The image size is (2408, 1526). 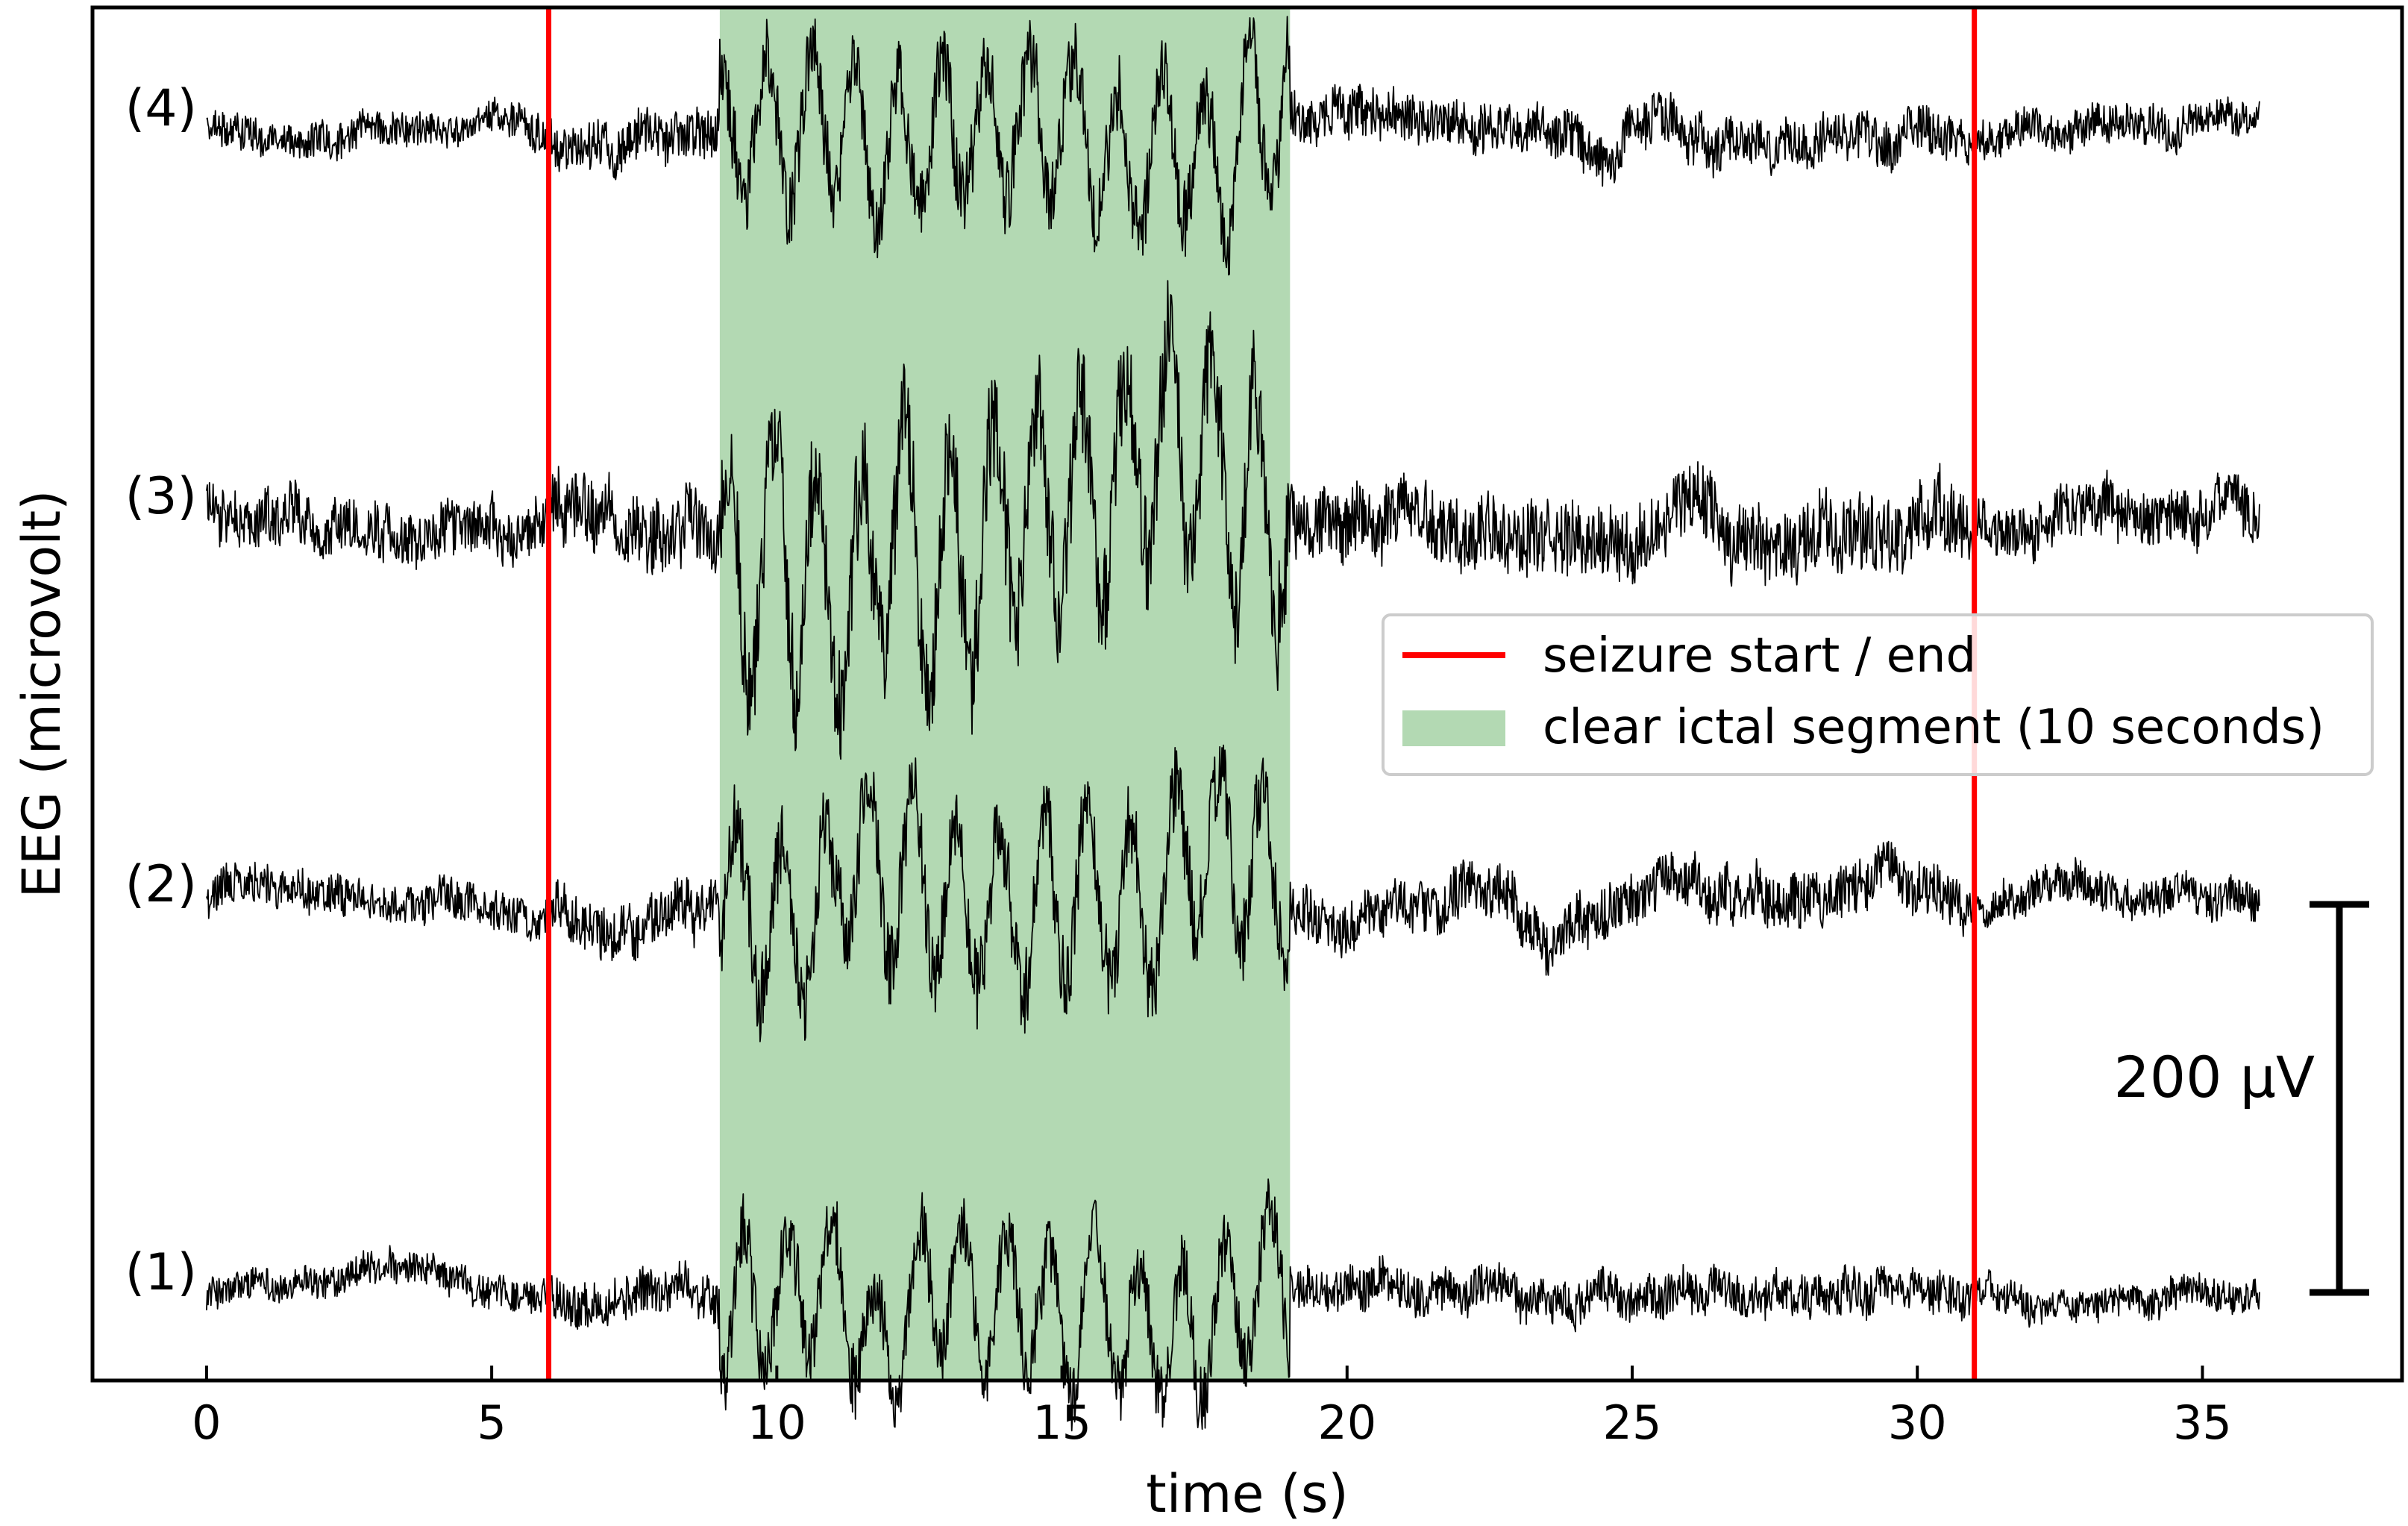 I want to click on x-tick-label: 10, so click(x=776, y=1422).